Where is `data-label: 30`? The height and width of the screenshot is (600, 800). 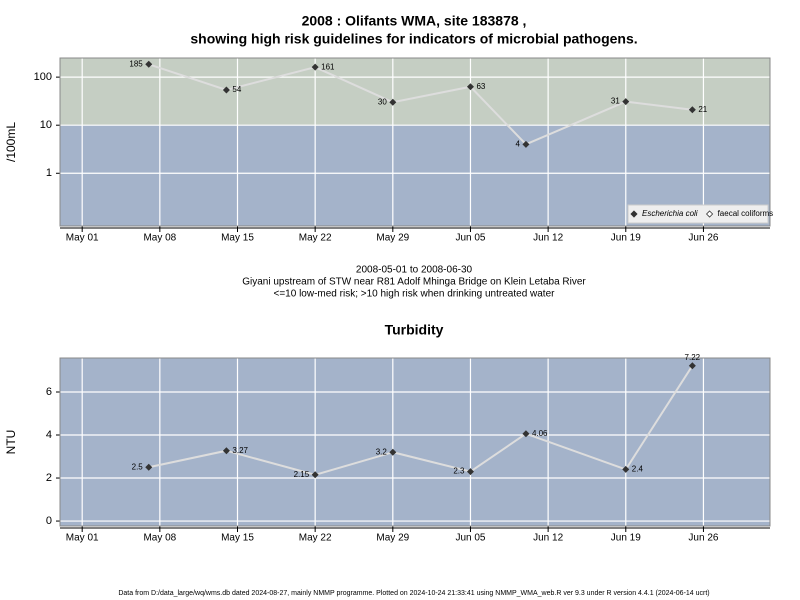 data-label: 30 is located at coordinates (382, 101).